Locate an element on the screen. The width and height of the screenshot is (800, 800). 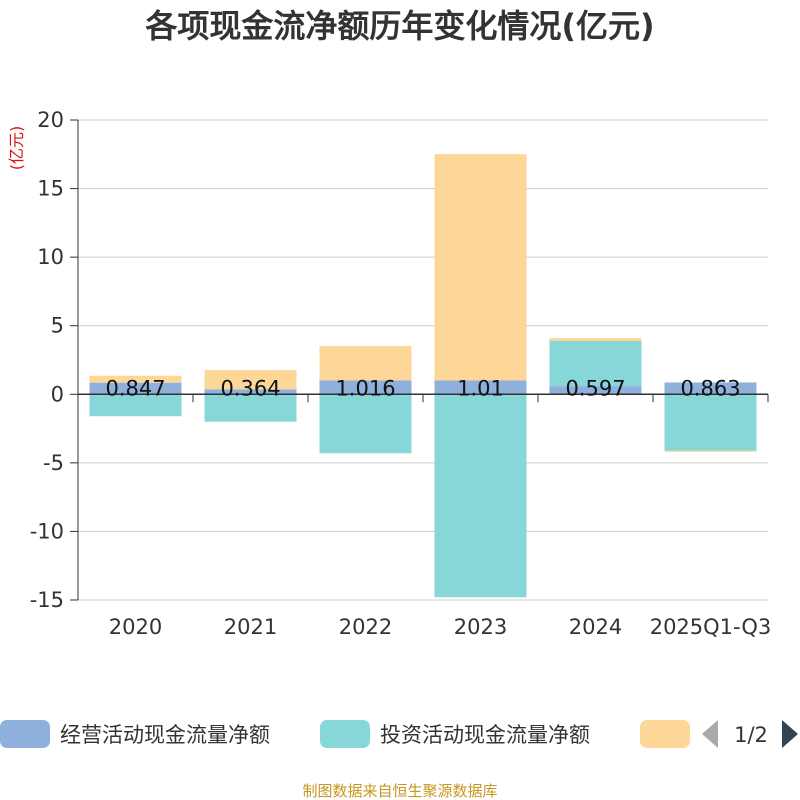
bar-series2-2025Q1-Q3 is located at coordinates (710, 422).